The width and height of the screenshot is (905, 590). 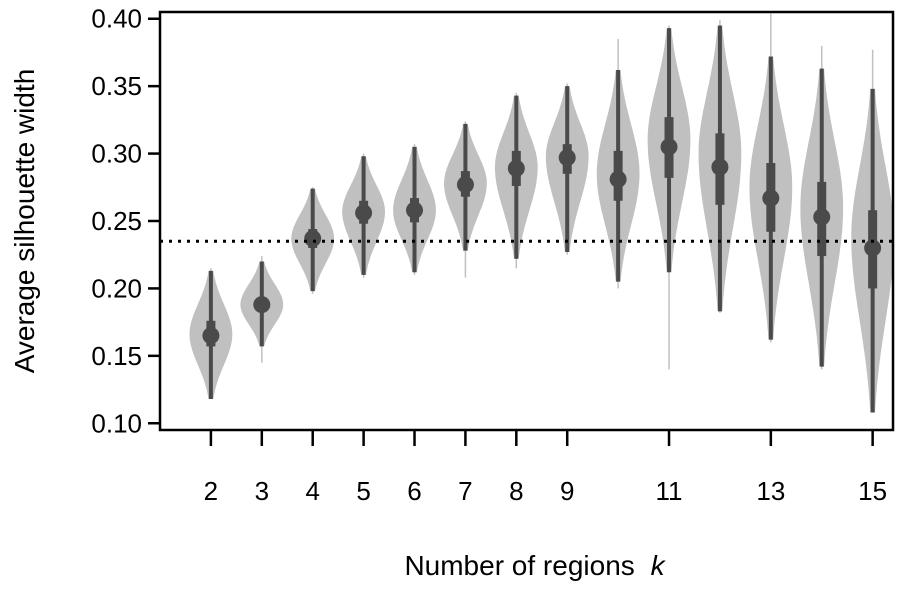 What do you see at coordinates (465, 185) in the screenshot?
I see `median-point-k7` at bounding box center [465, 185].